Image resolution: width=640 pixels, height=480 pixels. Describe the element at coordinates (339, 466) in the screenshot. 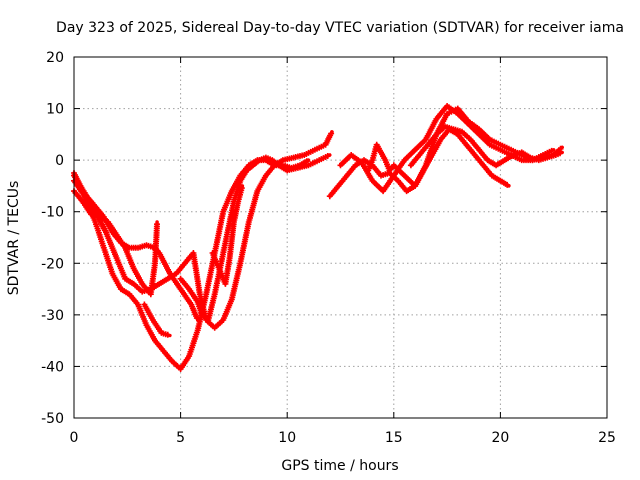

I see `x-axis-label: GPS time / hours` at that location.